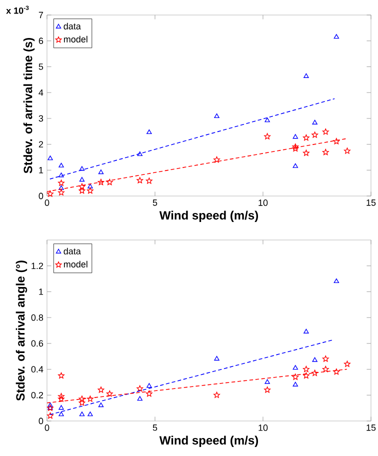  I want to click on y-axis-title: Stdev. of arrival angle (°), so click(22, 330).